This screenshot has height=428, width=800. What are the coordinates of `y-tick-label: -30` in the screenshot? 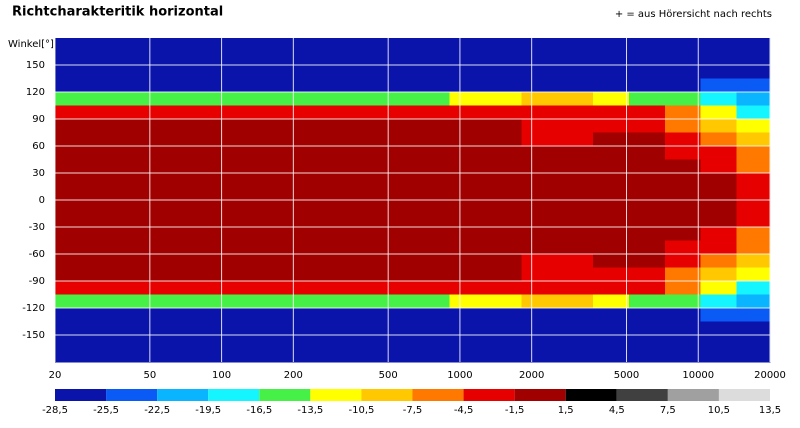 It's located at (37, 227).